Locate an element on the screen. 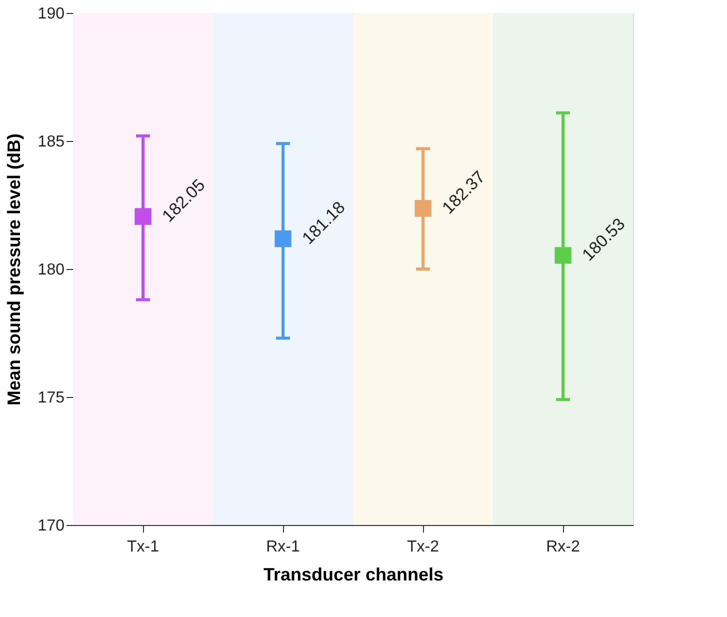 The image size is (727, 617). x-tick-label: Rx-1 is located at coordinates (283, 547).